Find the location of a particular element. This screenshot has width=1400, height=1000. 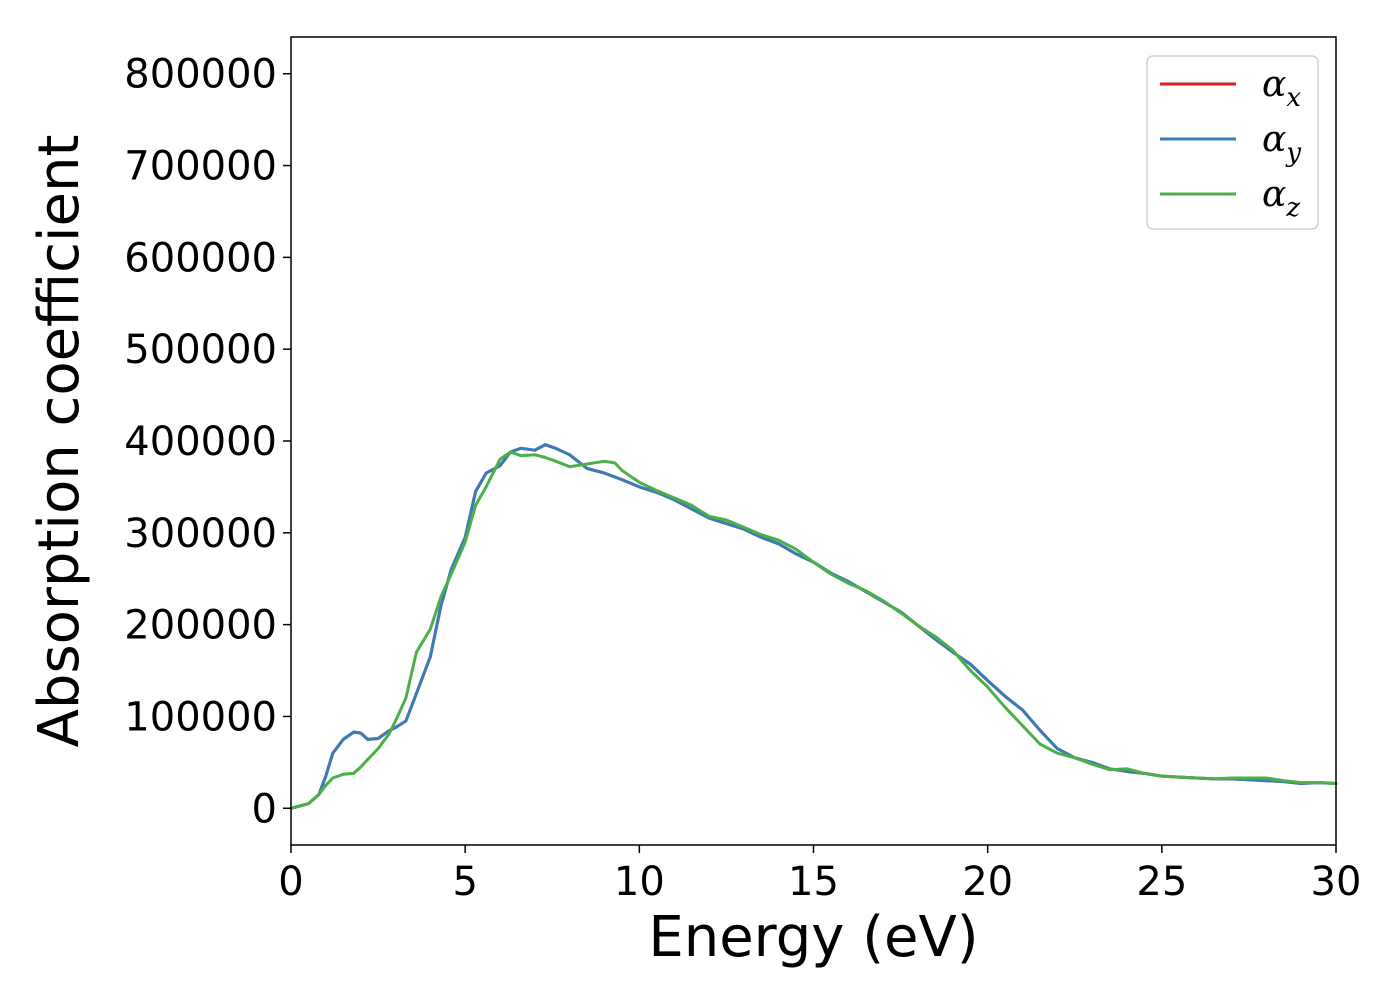

x-tick-label: 15 is located at coordinates (813, 882).